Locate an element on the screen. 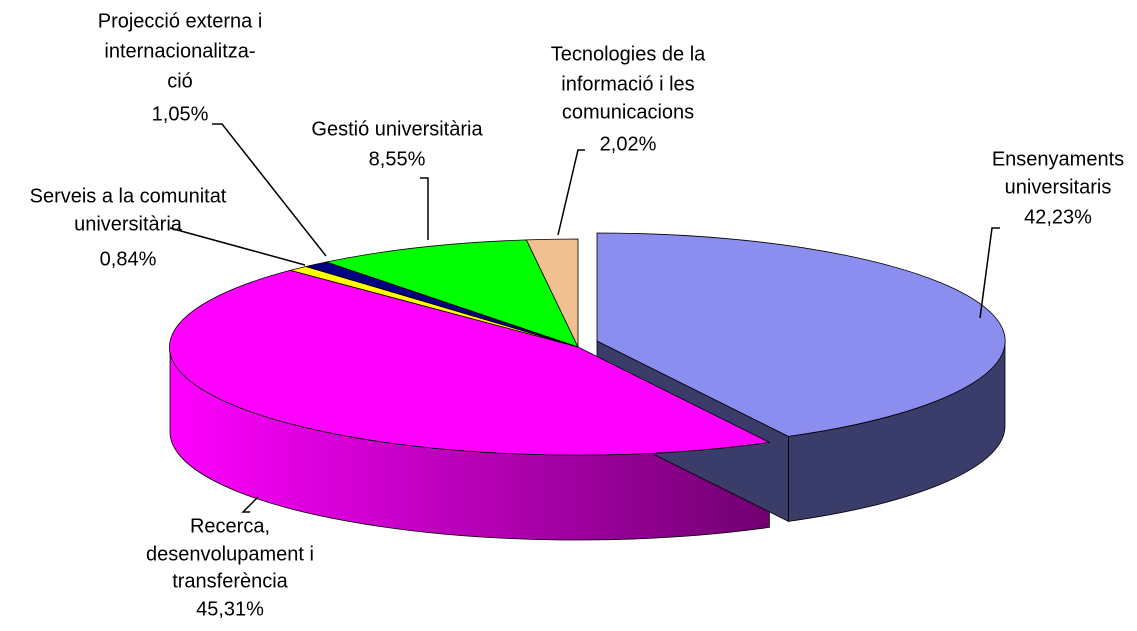  slice-label: comunicacions is located at coordinates (628, 112).